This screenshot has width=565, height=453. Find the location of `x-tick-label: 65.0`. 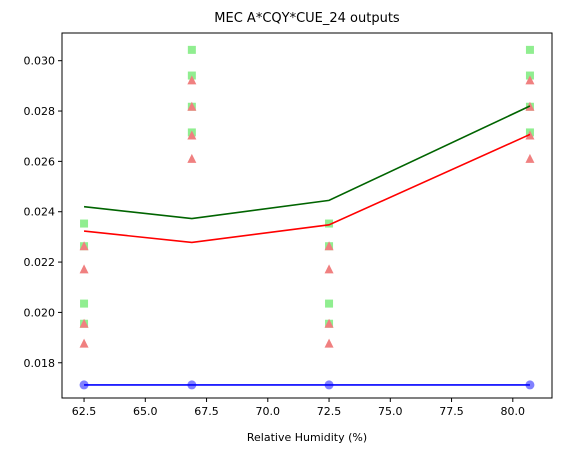

x-tick-label: 65.0 is located at coordinates (145, 411).